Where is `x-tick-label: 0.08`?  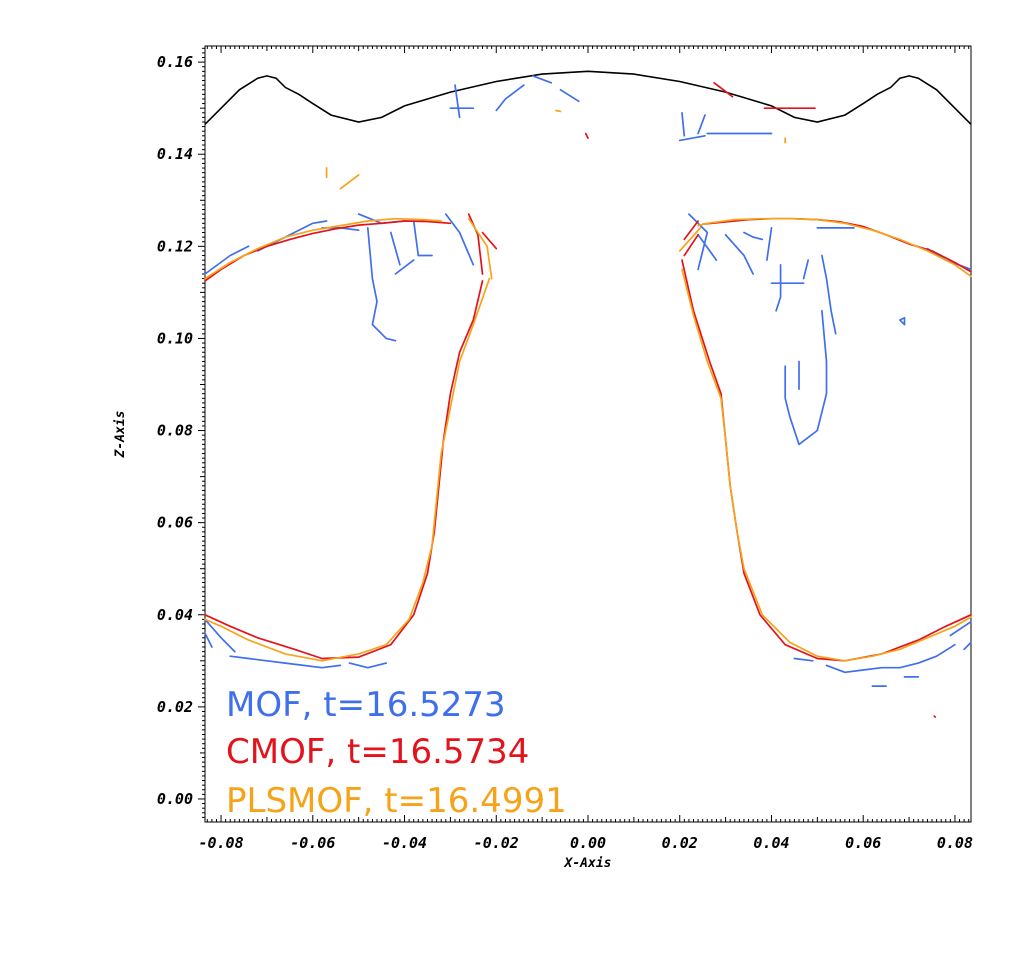
x-tick-label: 0.08 is located at coordinates (955, 843).